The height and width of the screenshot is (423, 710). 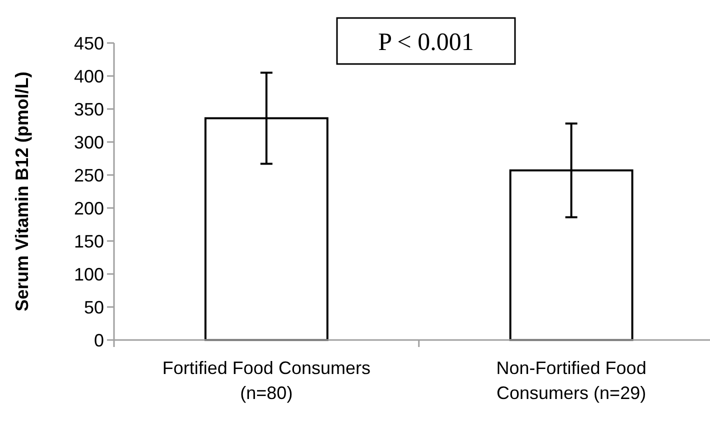 What do you see at coordinates (266, 380) in the screenshot?
I see `x-tick-label: Fortified Food Consumers (n=80)` at bounding box center [266, 380].